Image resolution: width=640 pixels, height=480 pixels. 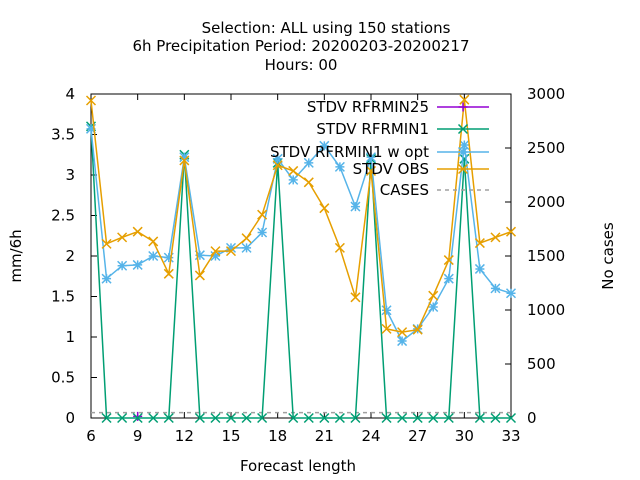 What do you see at coordinates (230, 436) in the screenshot?
I see `x-tick-label: 15` at bounding box center [230, 436].